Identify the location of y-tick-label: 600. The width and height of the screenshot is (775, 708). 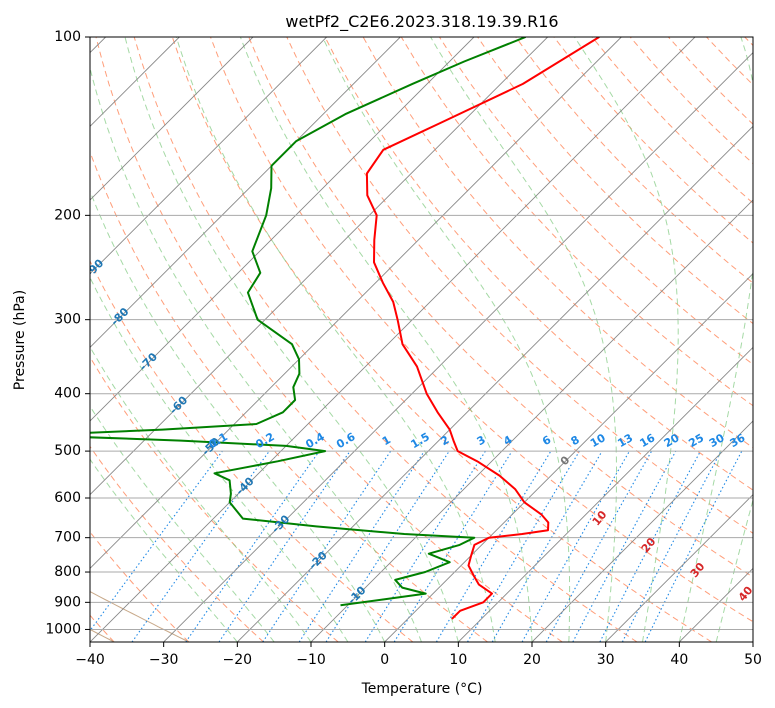
(67, 498).